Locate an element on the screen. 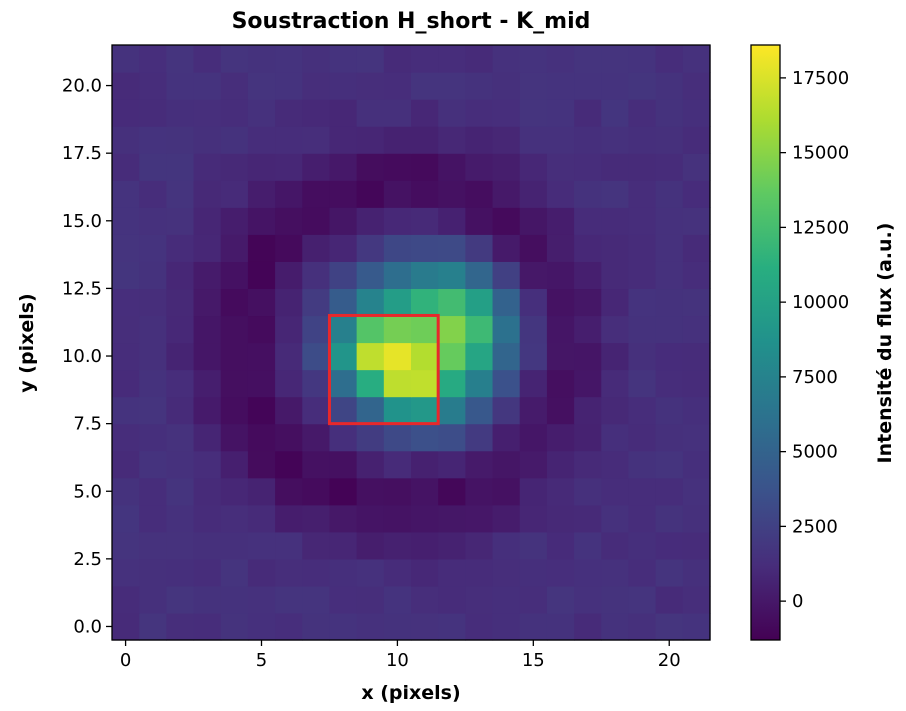 This screenshot has height=711, width=906. colorbar-tick-label: 7500 is located at coordinates (815, 377).